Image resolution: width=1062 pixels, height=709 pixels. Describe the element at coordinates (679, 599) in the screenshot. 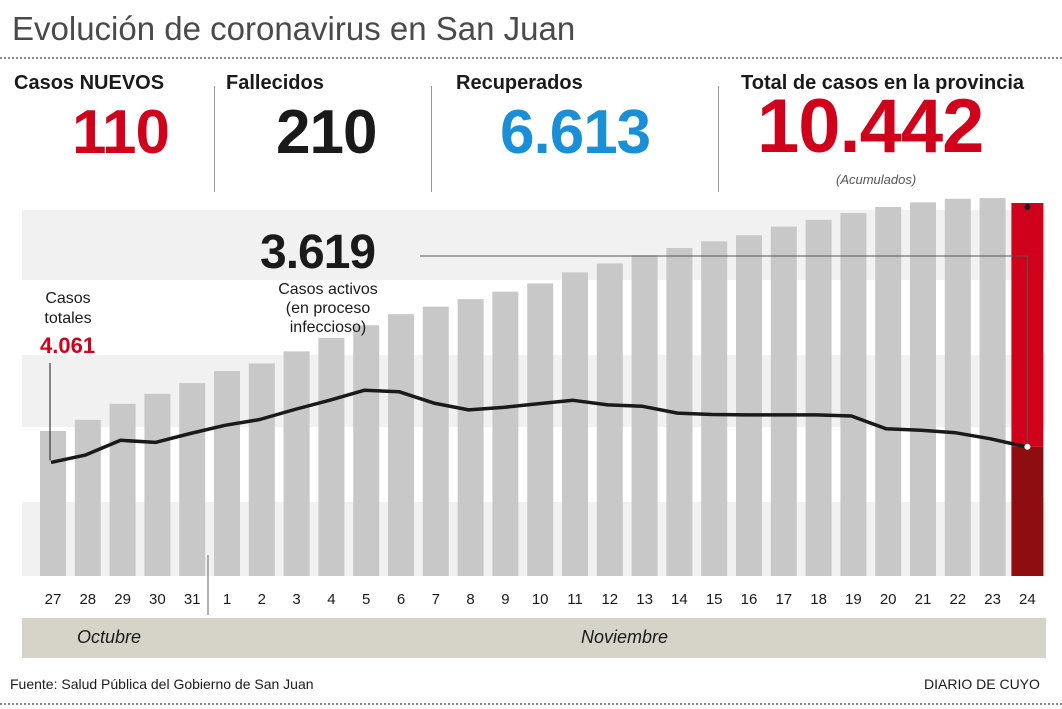

I see `x-tick-label: 14` at that location.